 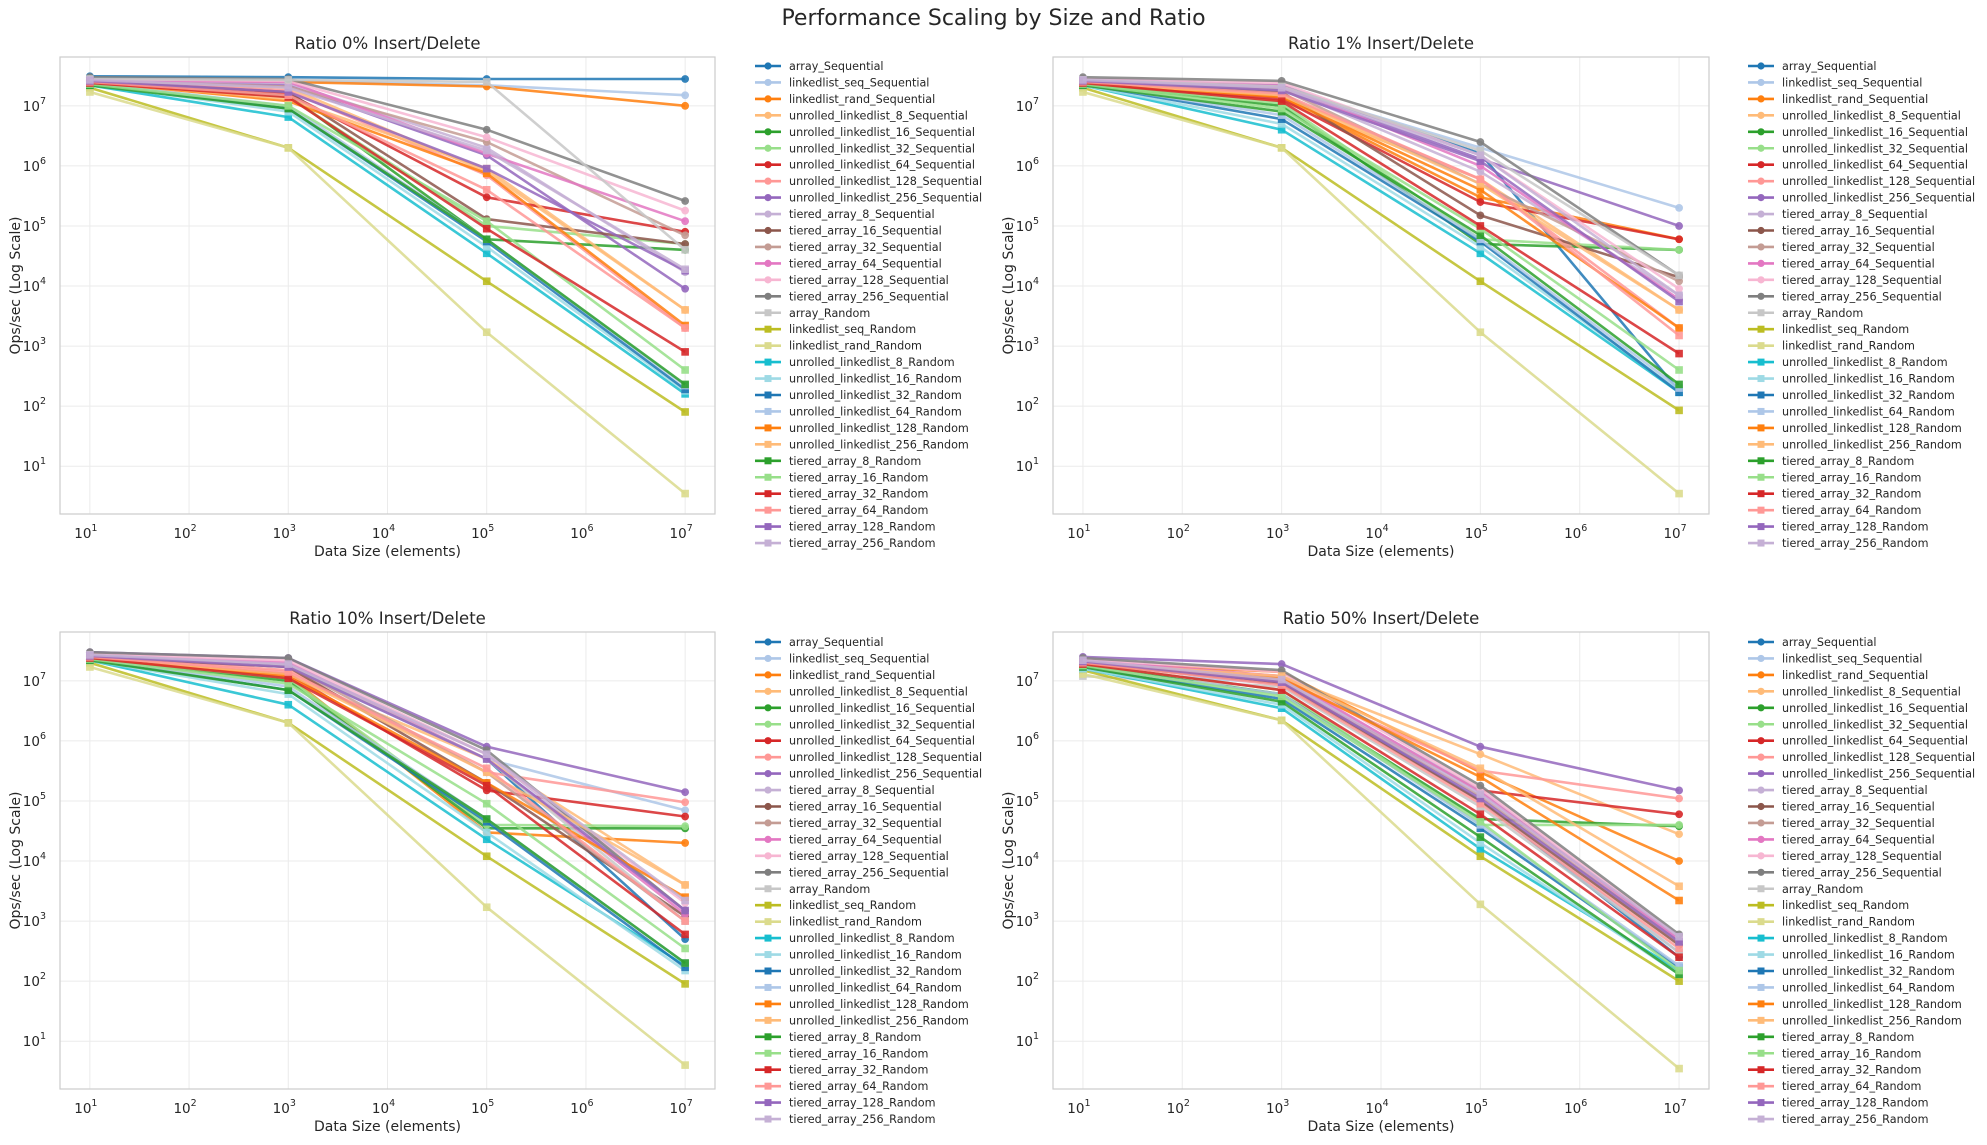 What do you see at coordinates (34, 225) in the screenshot?
I see `y-tick-label: 10⁵` at bounding box center [34, 225].